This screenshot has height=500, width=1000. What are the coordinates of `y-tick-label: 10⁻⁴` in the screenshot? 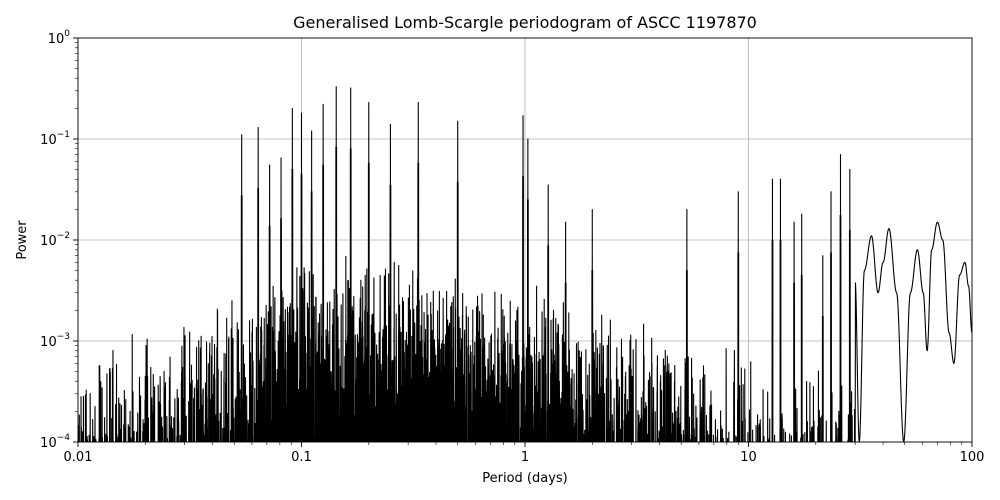 It's located at (55, 442).